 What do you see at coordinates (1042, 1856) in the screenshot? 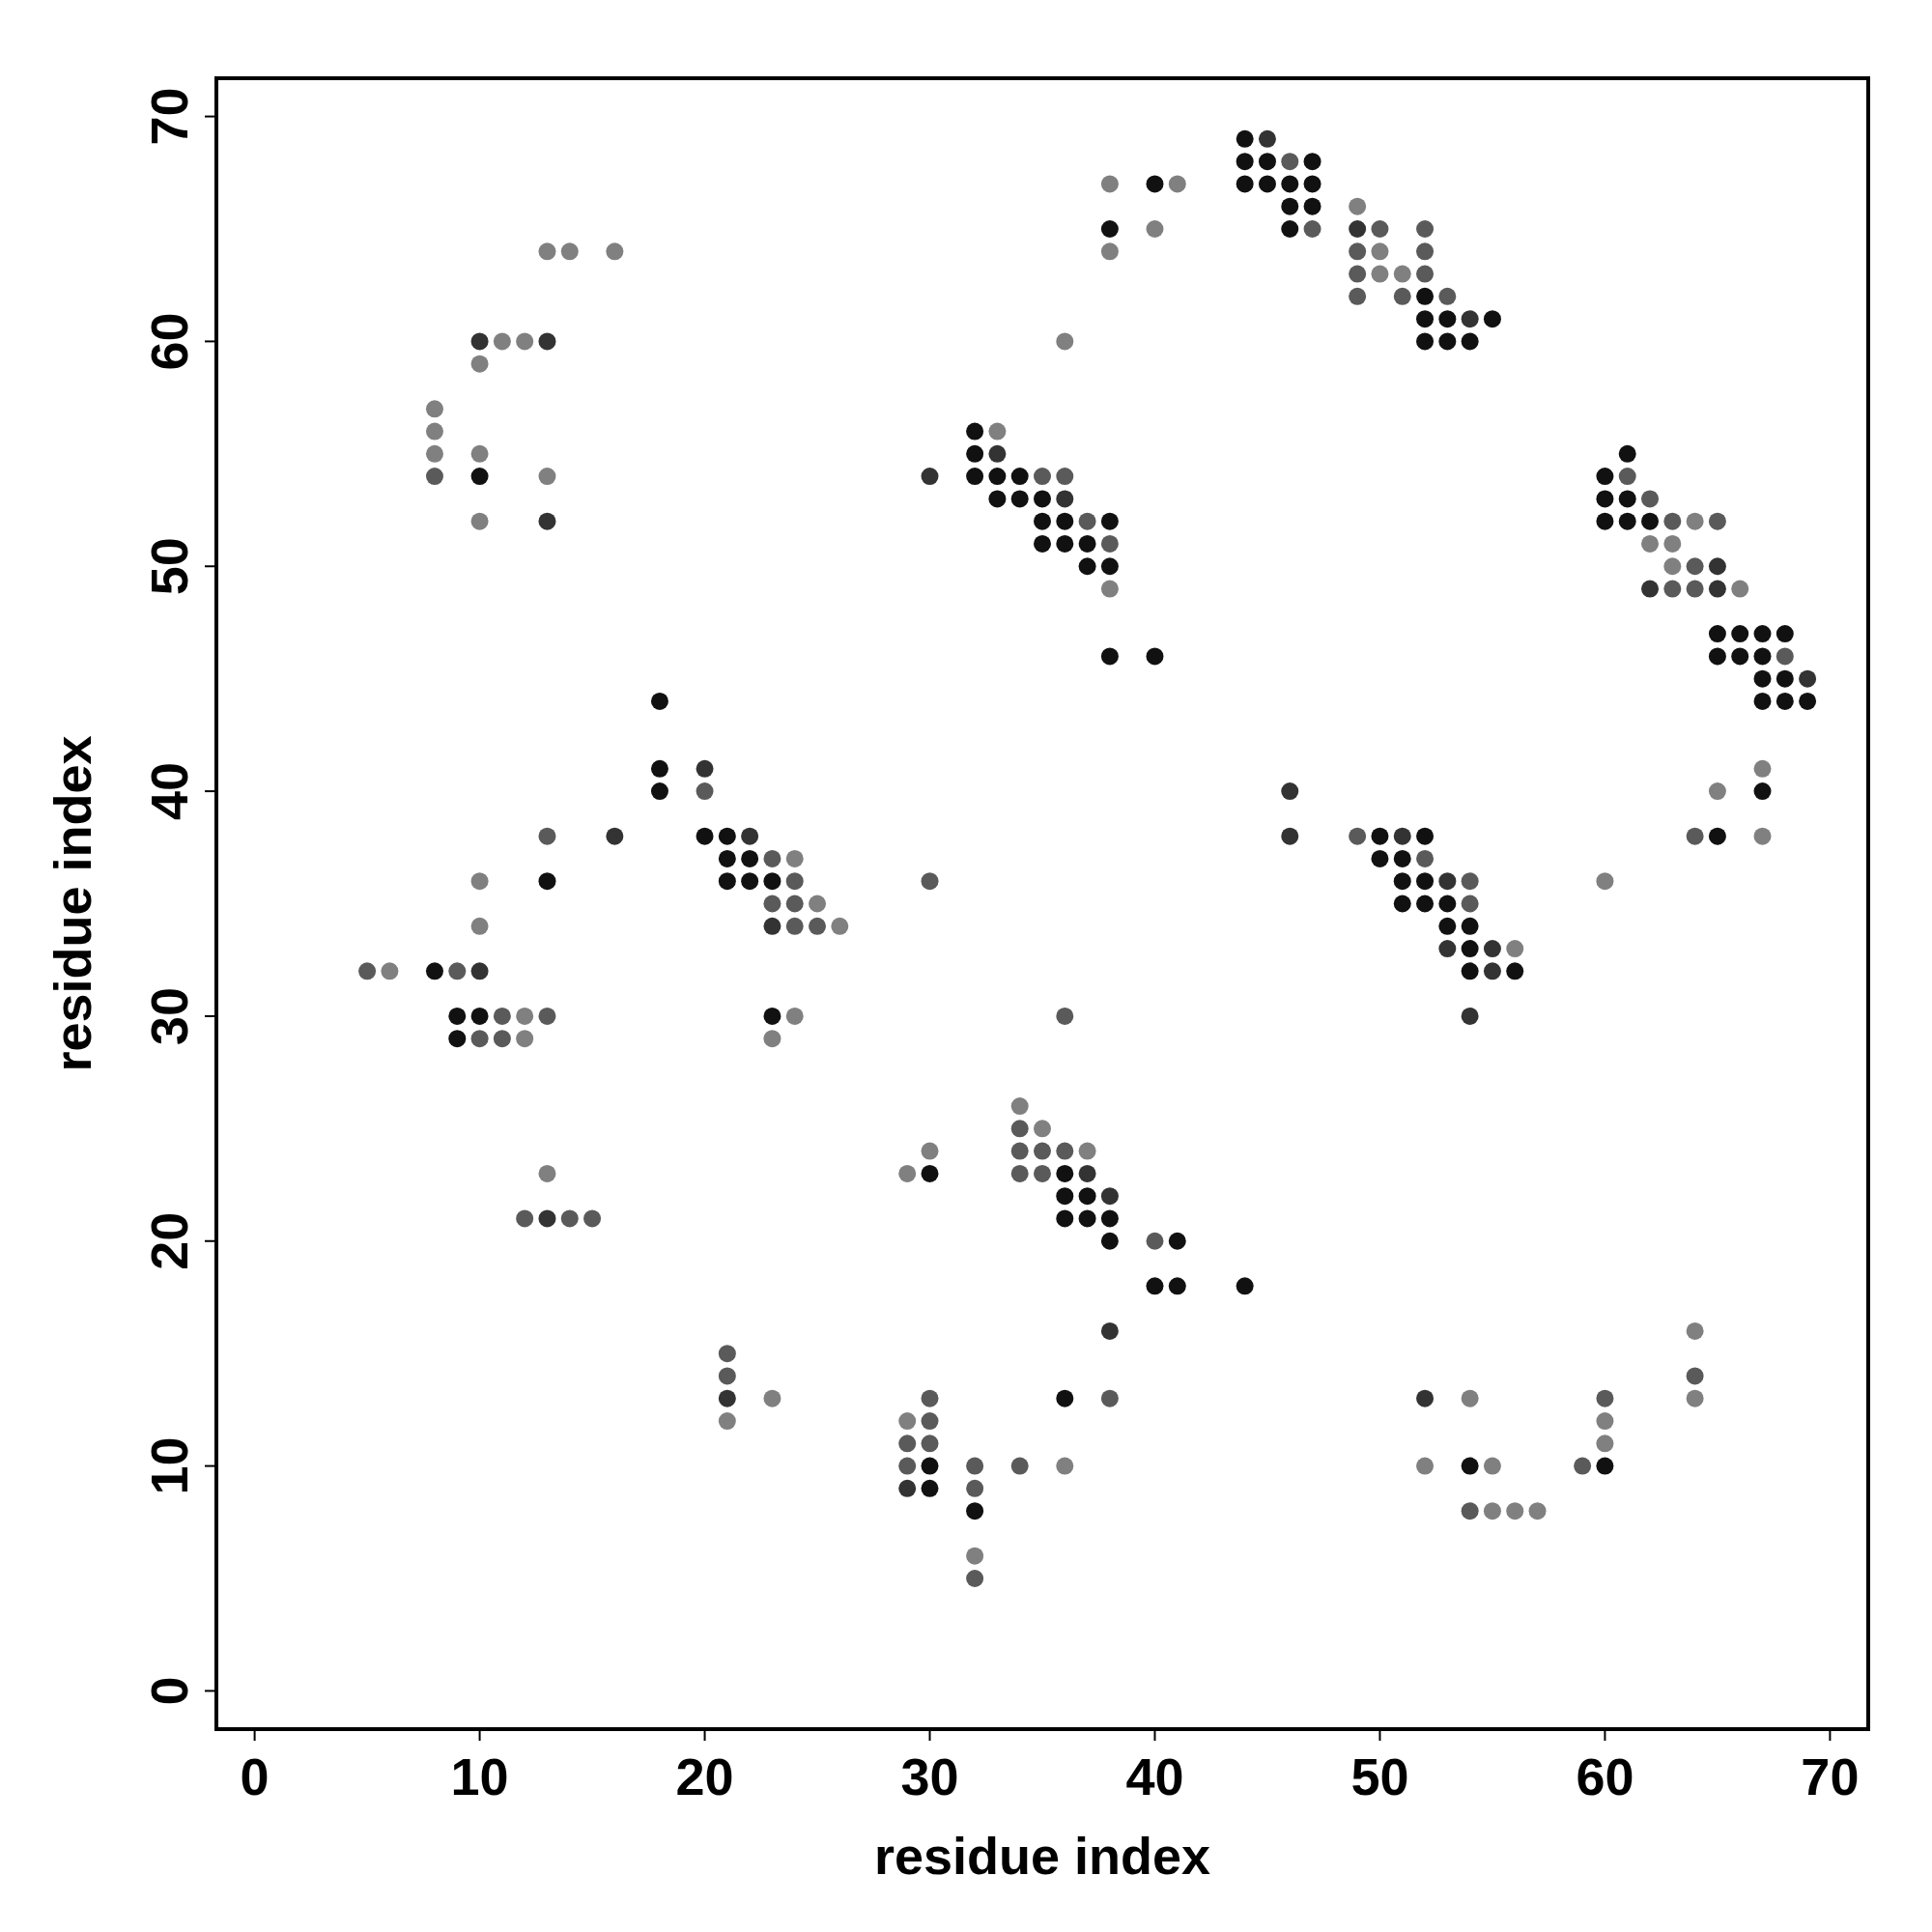
I see `x-axis-title: residue index` at bounding box center [1042, 1856].